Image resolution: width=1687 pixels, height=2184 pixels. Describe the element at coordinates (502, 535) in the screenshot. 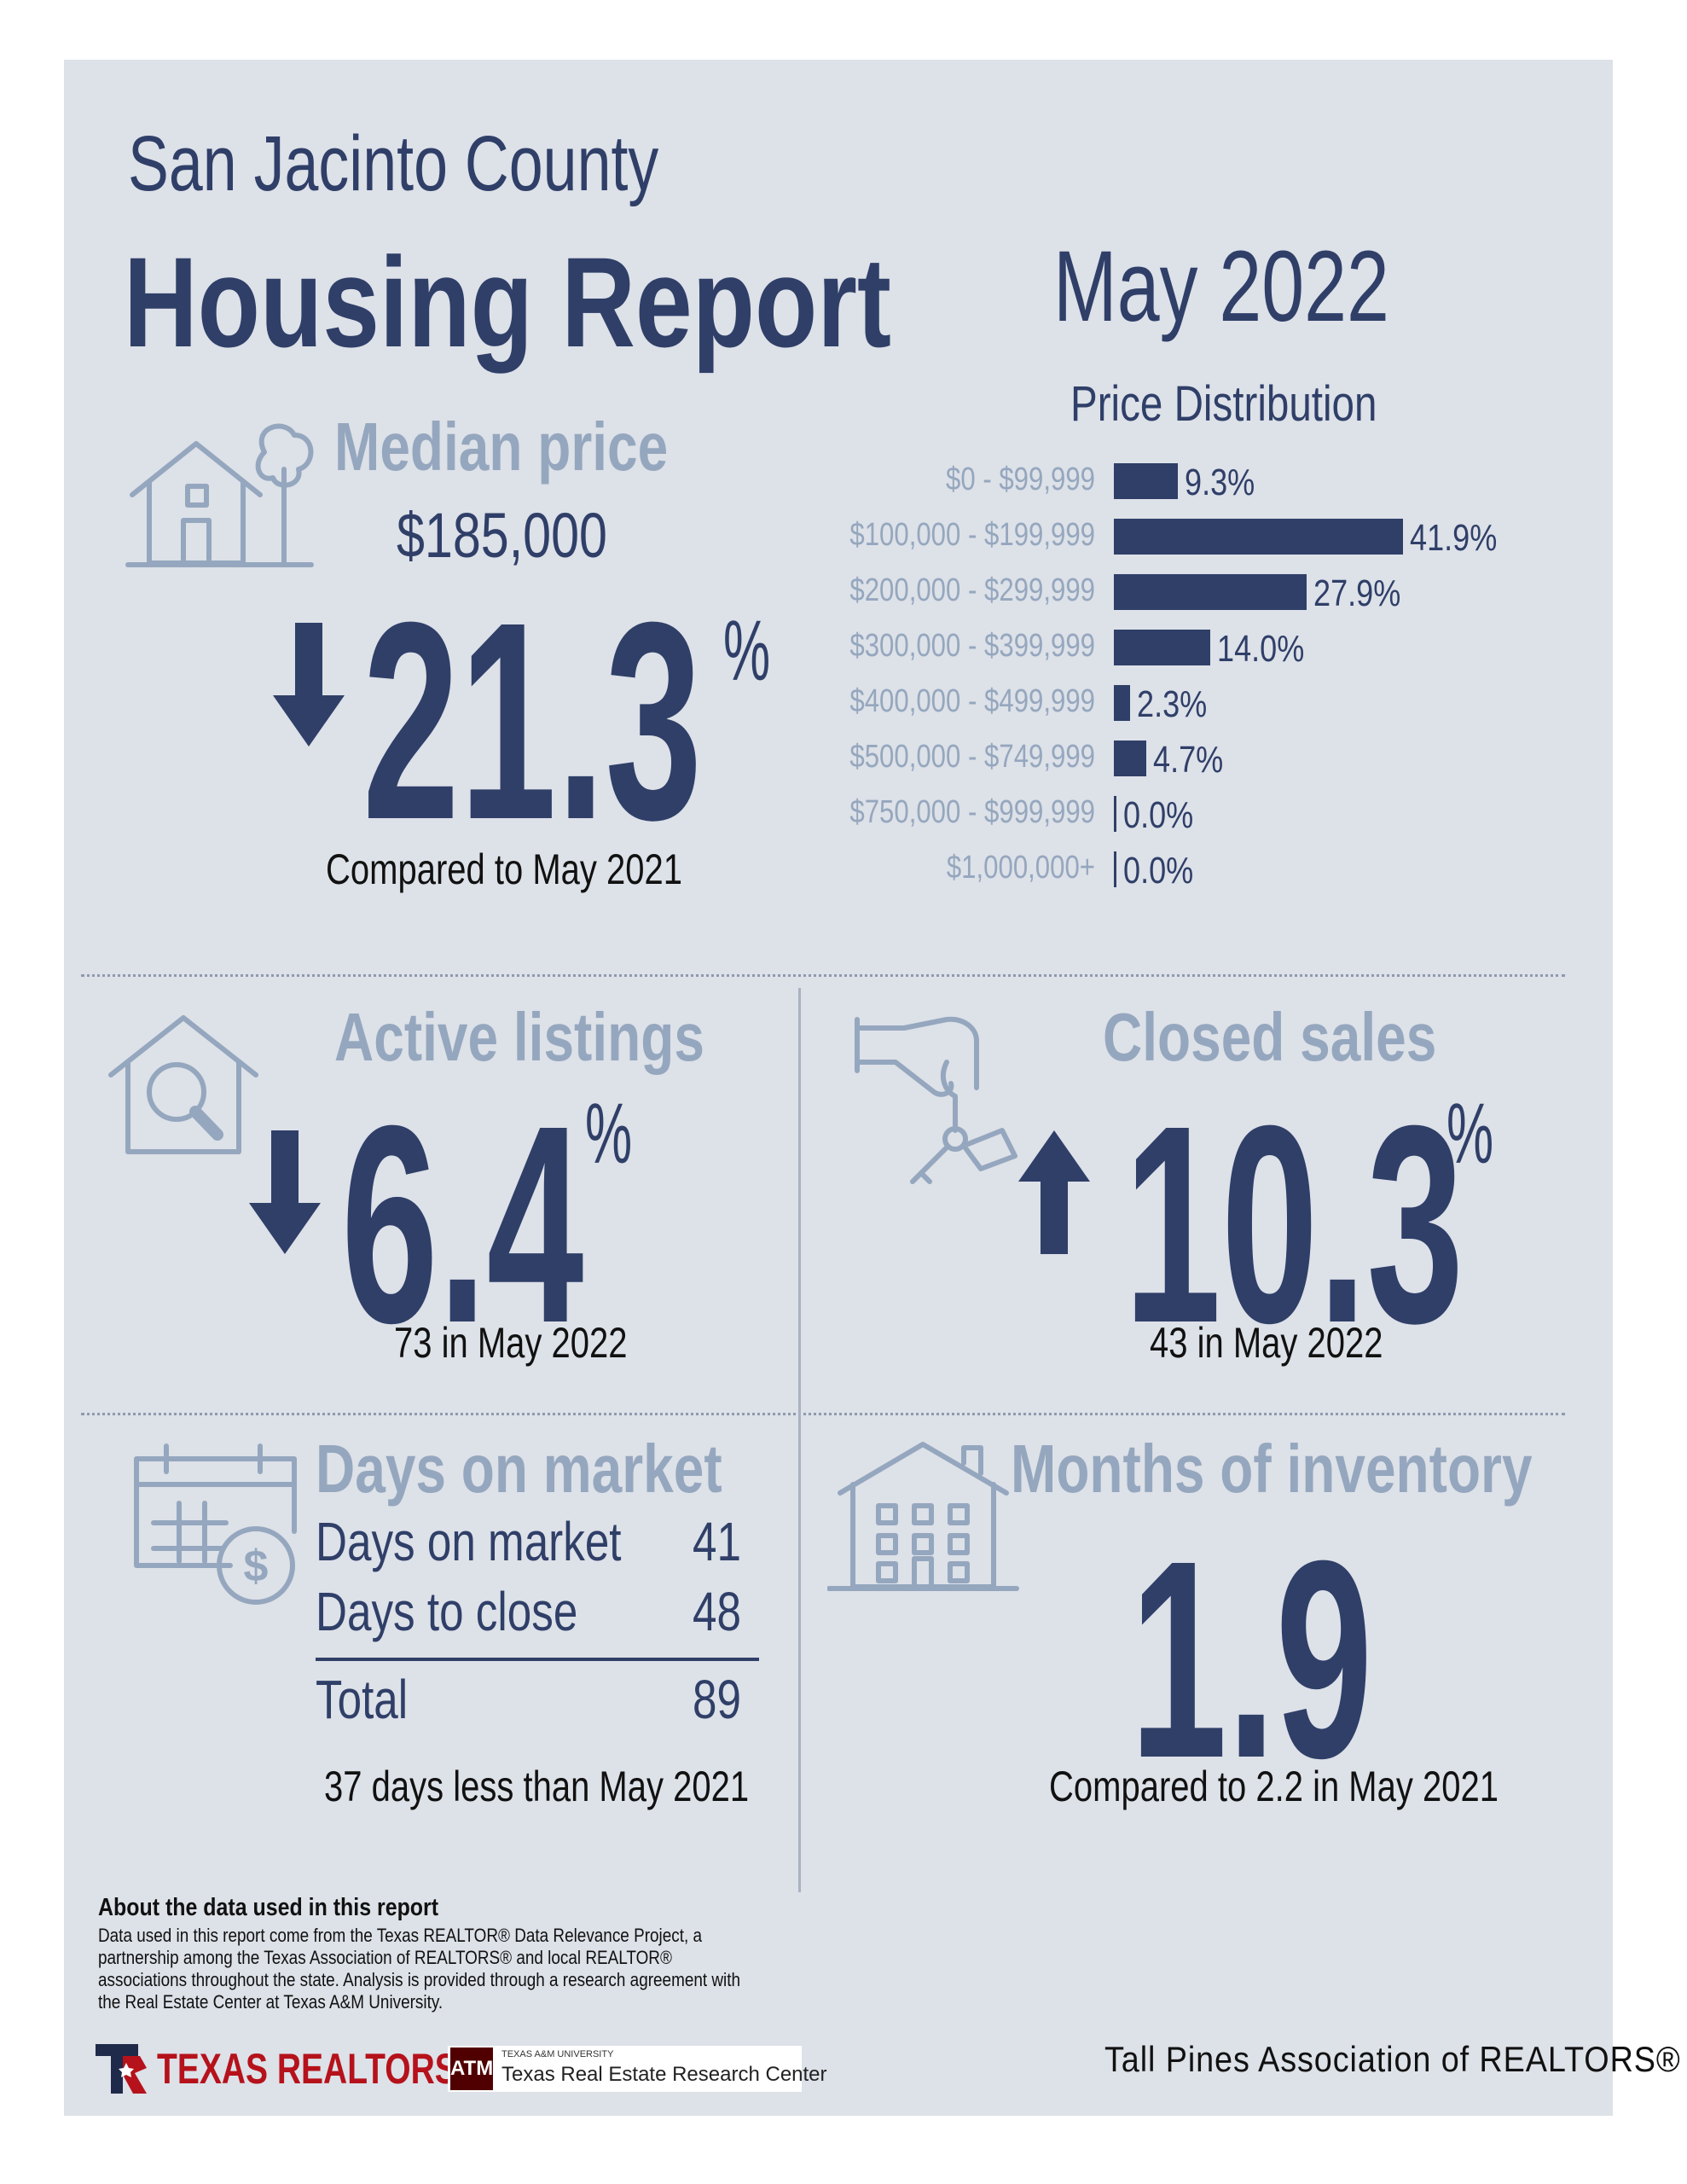

I see `median-price-value: $185,000` at that location.